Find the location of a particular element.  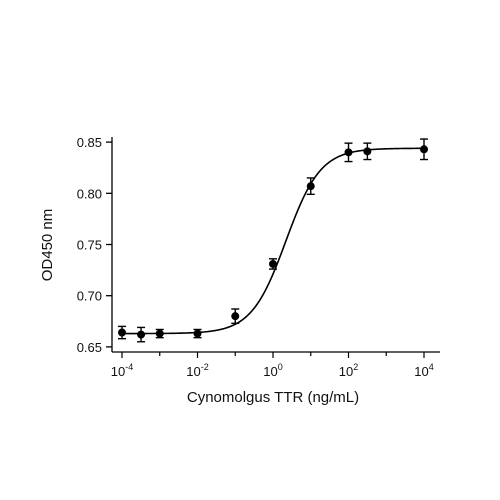

x-axis-title: Cynomolgus TTR (ng/mL) is located at coordinates (273, 397).